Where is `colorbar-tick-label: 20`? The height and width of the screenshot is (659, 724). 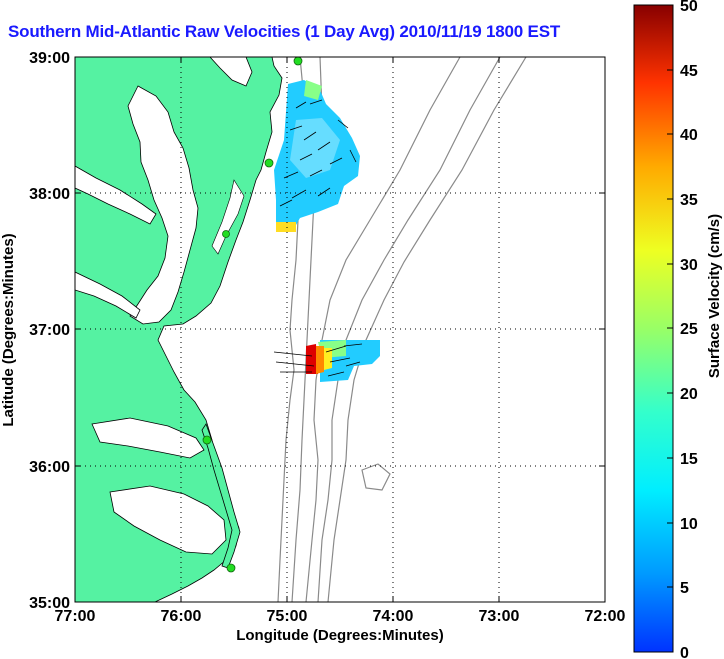
colorbar-tick-label: 20 is located at coordinates (689, 394).